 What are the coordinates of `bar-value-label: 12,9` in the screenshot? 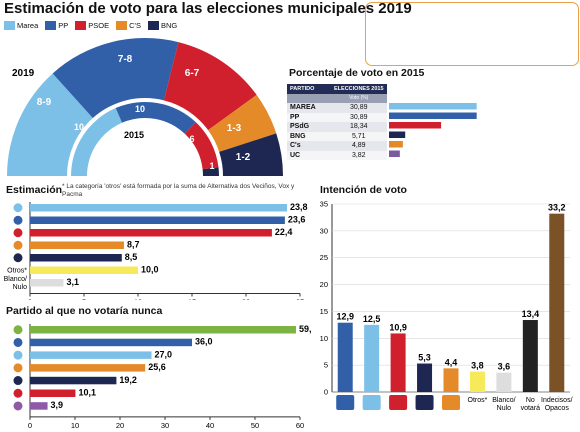 It's located at (345, 317).